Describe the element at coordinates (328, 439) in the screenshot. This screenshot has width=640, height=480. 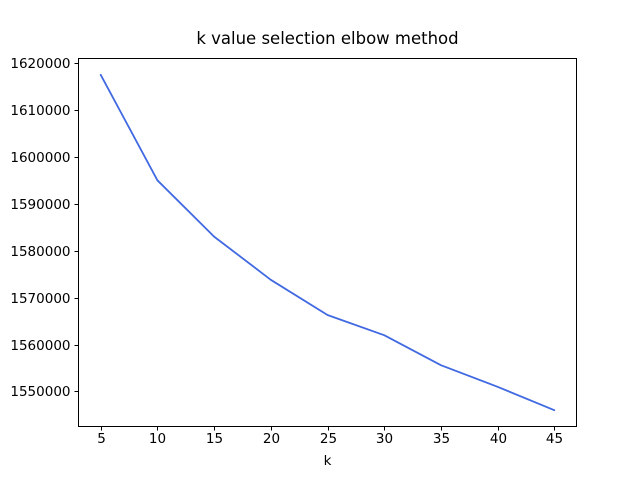
I see `x-tick-label: 25` at that location.